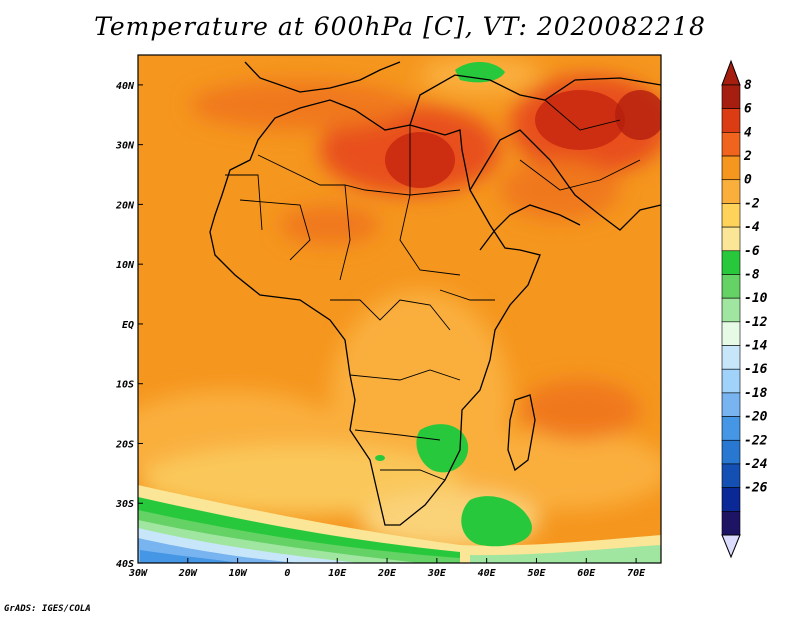 The image size is (800, 618). What do you see at coordinates (731, 72) in the screenshot?
I see `colorbar-top-arrow` at bounding box center [731, 72].